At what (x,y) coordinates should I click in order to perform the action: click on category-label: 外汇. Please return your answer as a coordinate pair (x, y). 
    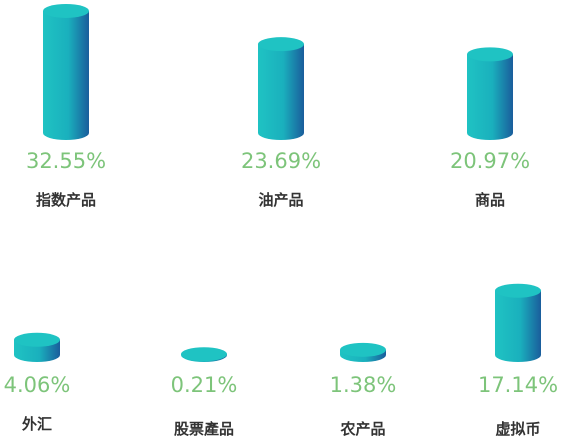
    Looking at the image, I should click on (36, 424).